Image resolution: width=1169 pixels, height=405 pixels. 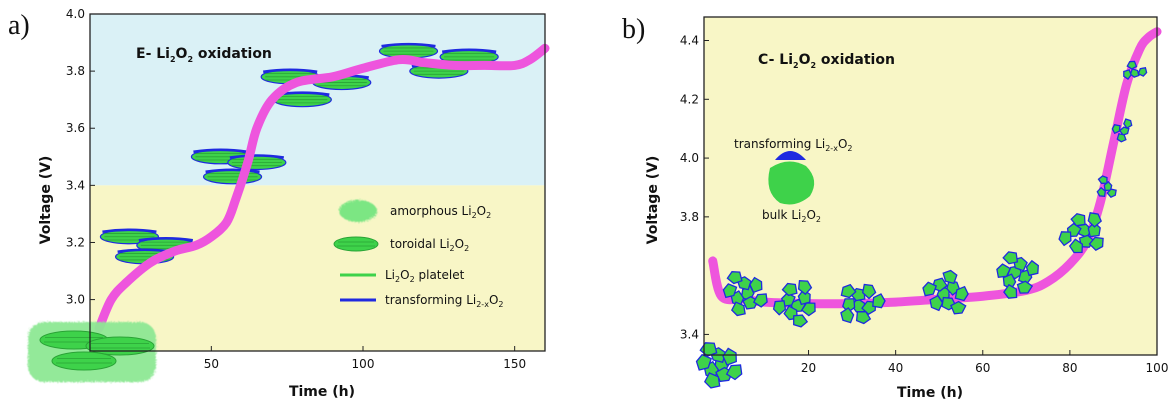 I want to click on inset-transforming-label: transforming Li2-xO2, so click(x=793, y=145).